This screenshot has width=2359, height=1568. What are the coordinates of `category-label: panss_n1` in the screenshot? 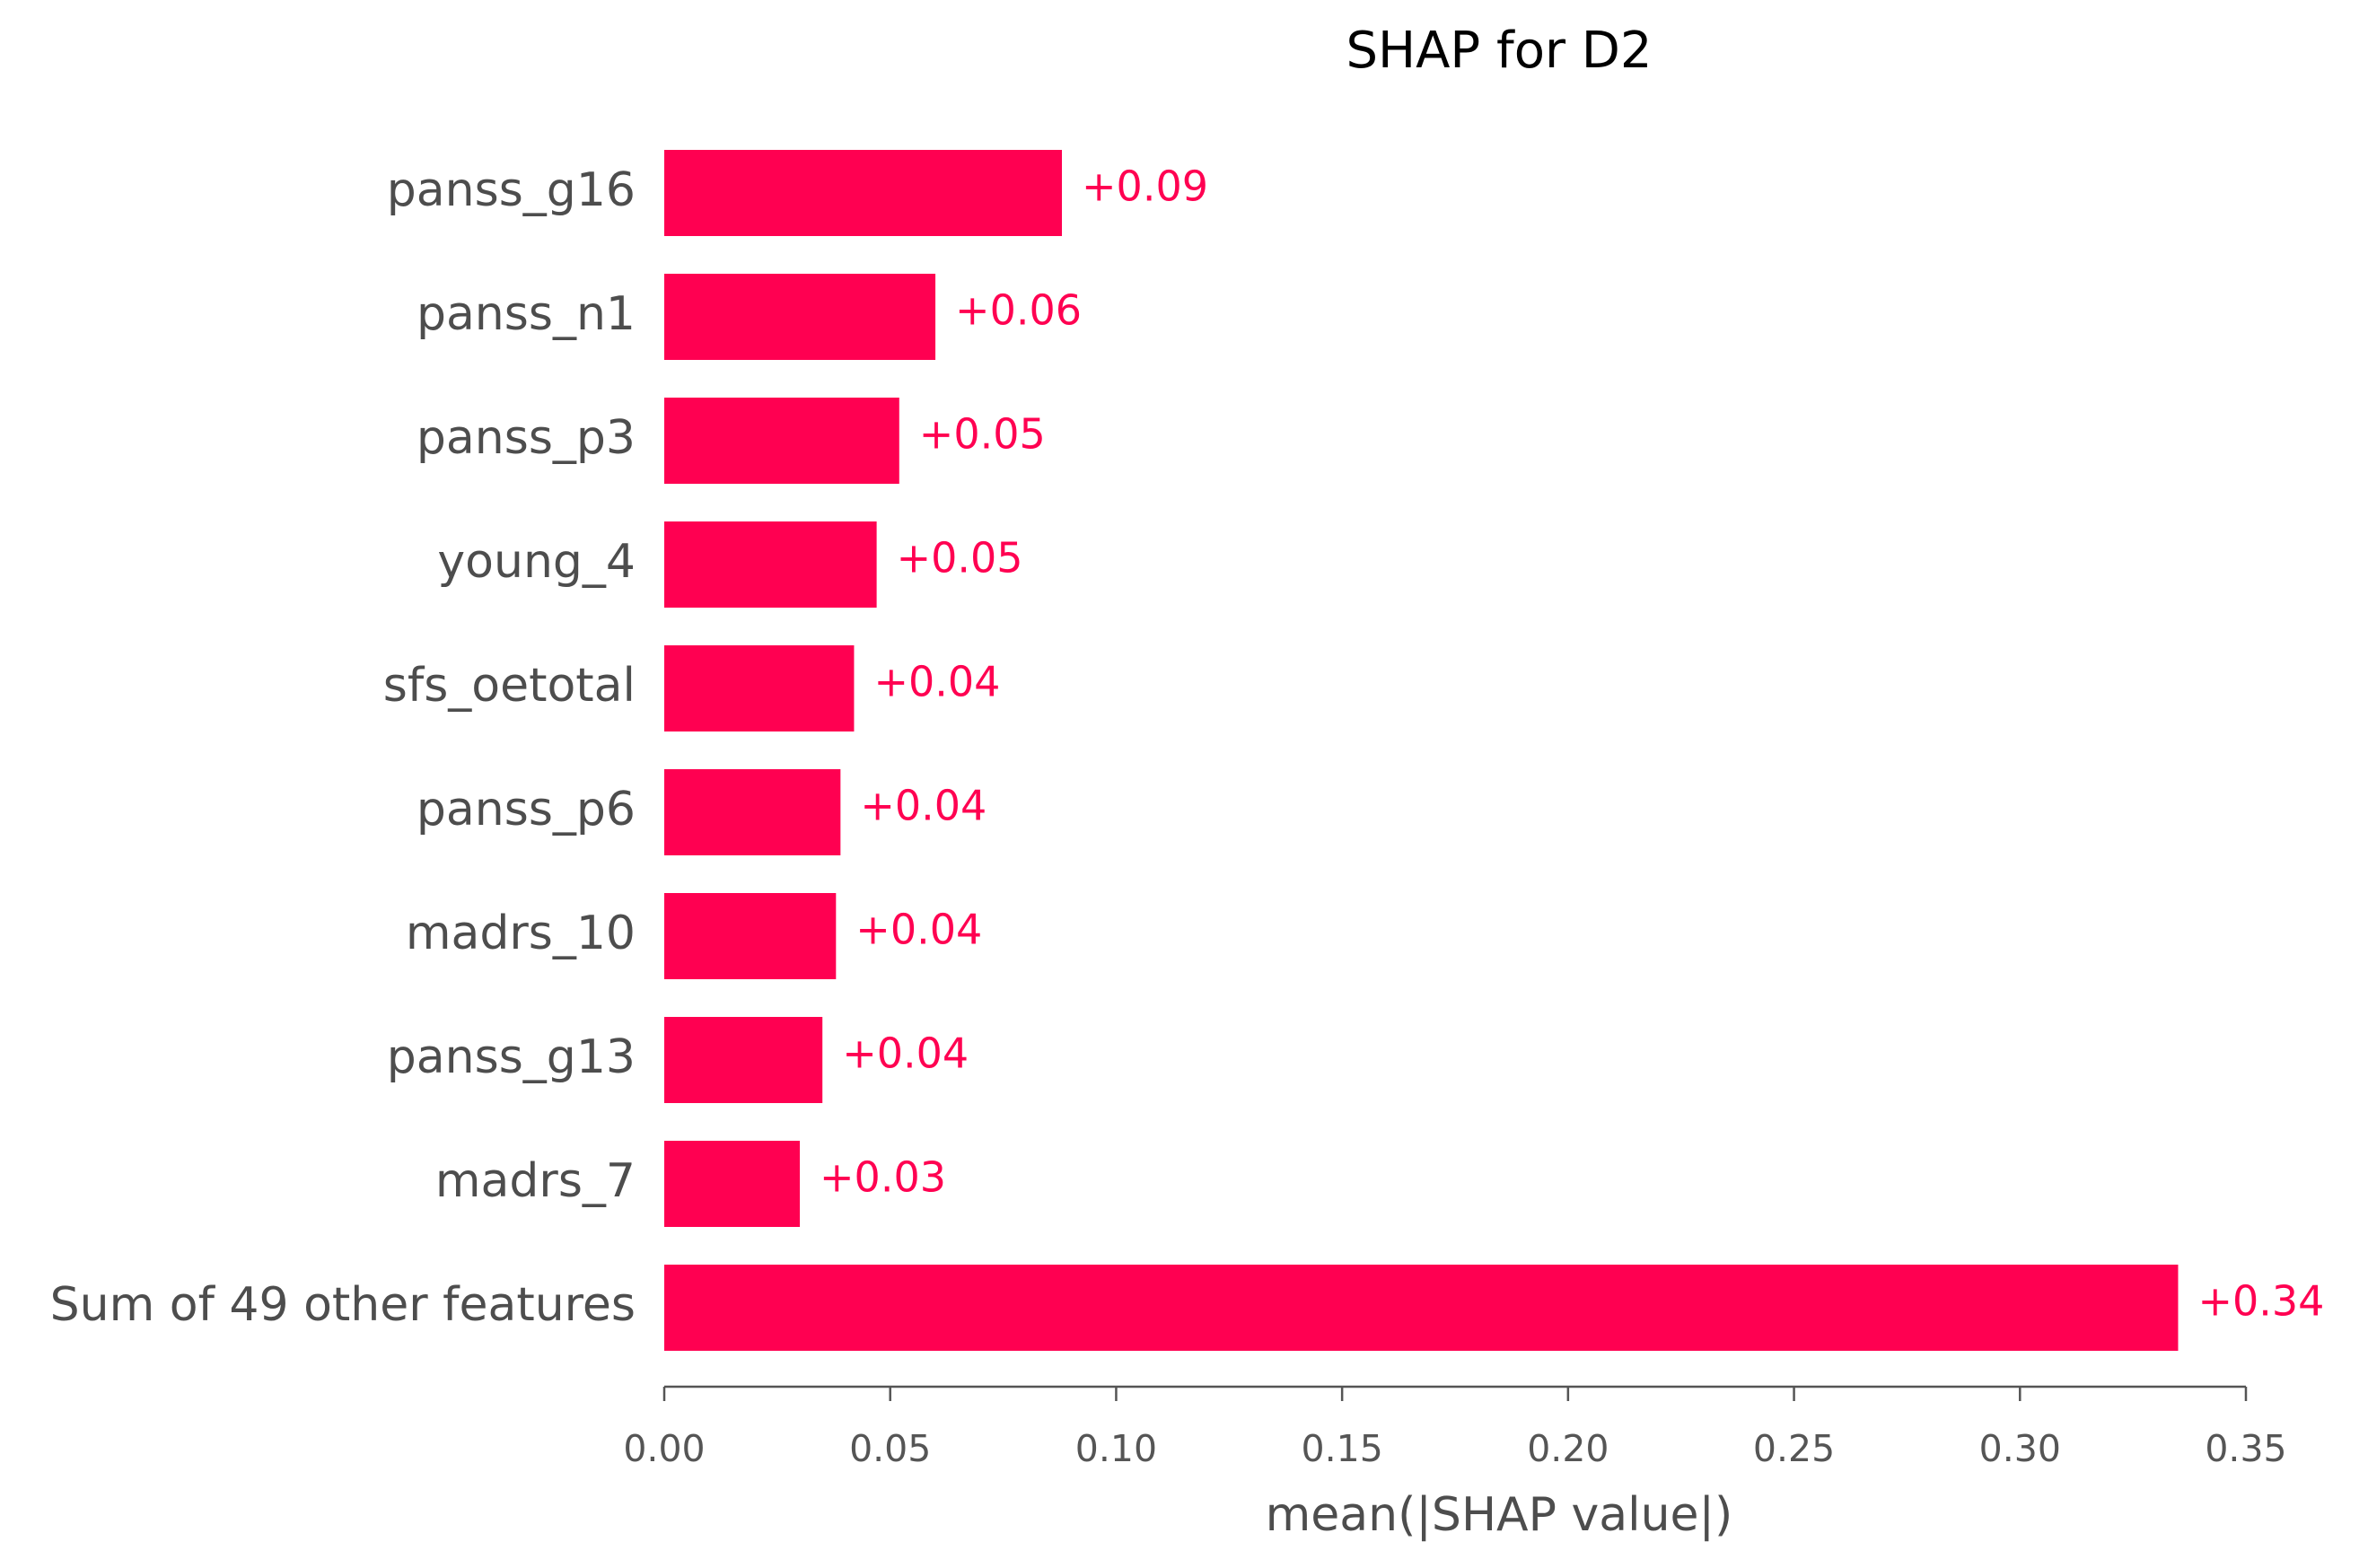 It's located at (526, 314).